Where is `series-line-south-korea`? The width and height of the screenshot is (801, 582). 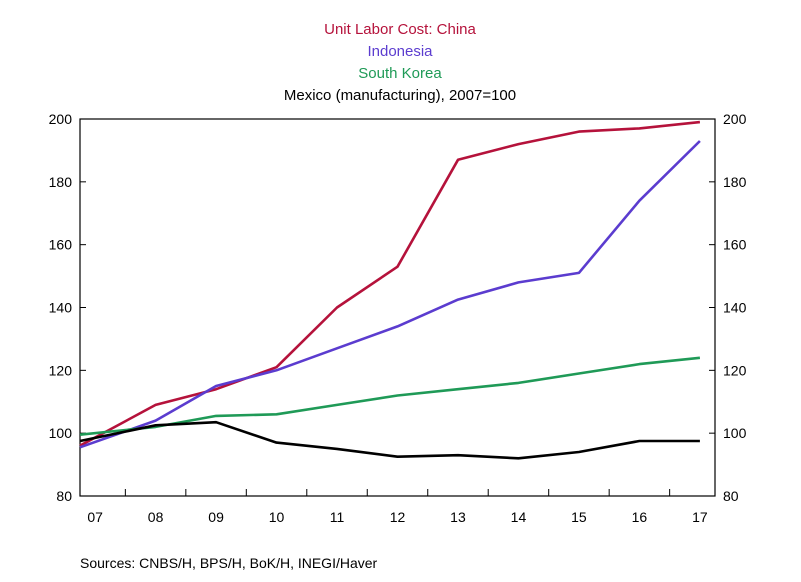
series-line-south-korea is located at coordinates (390, 396).